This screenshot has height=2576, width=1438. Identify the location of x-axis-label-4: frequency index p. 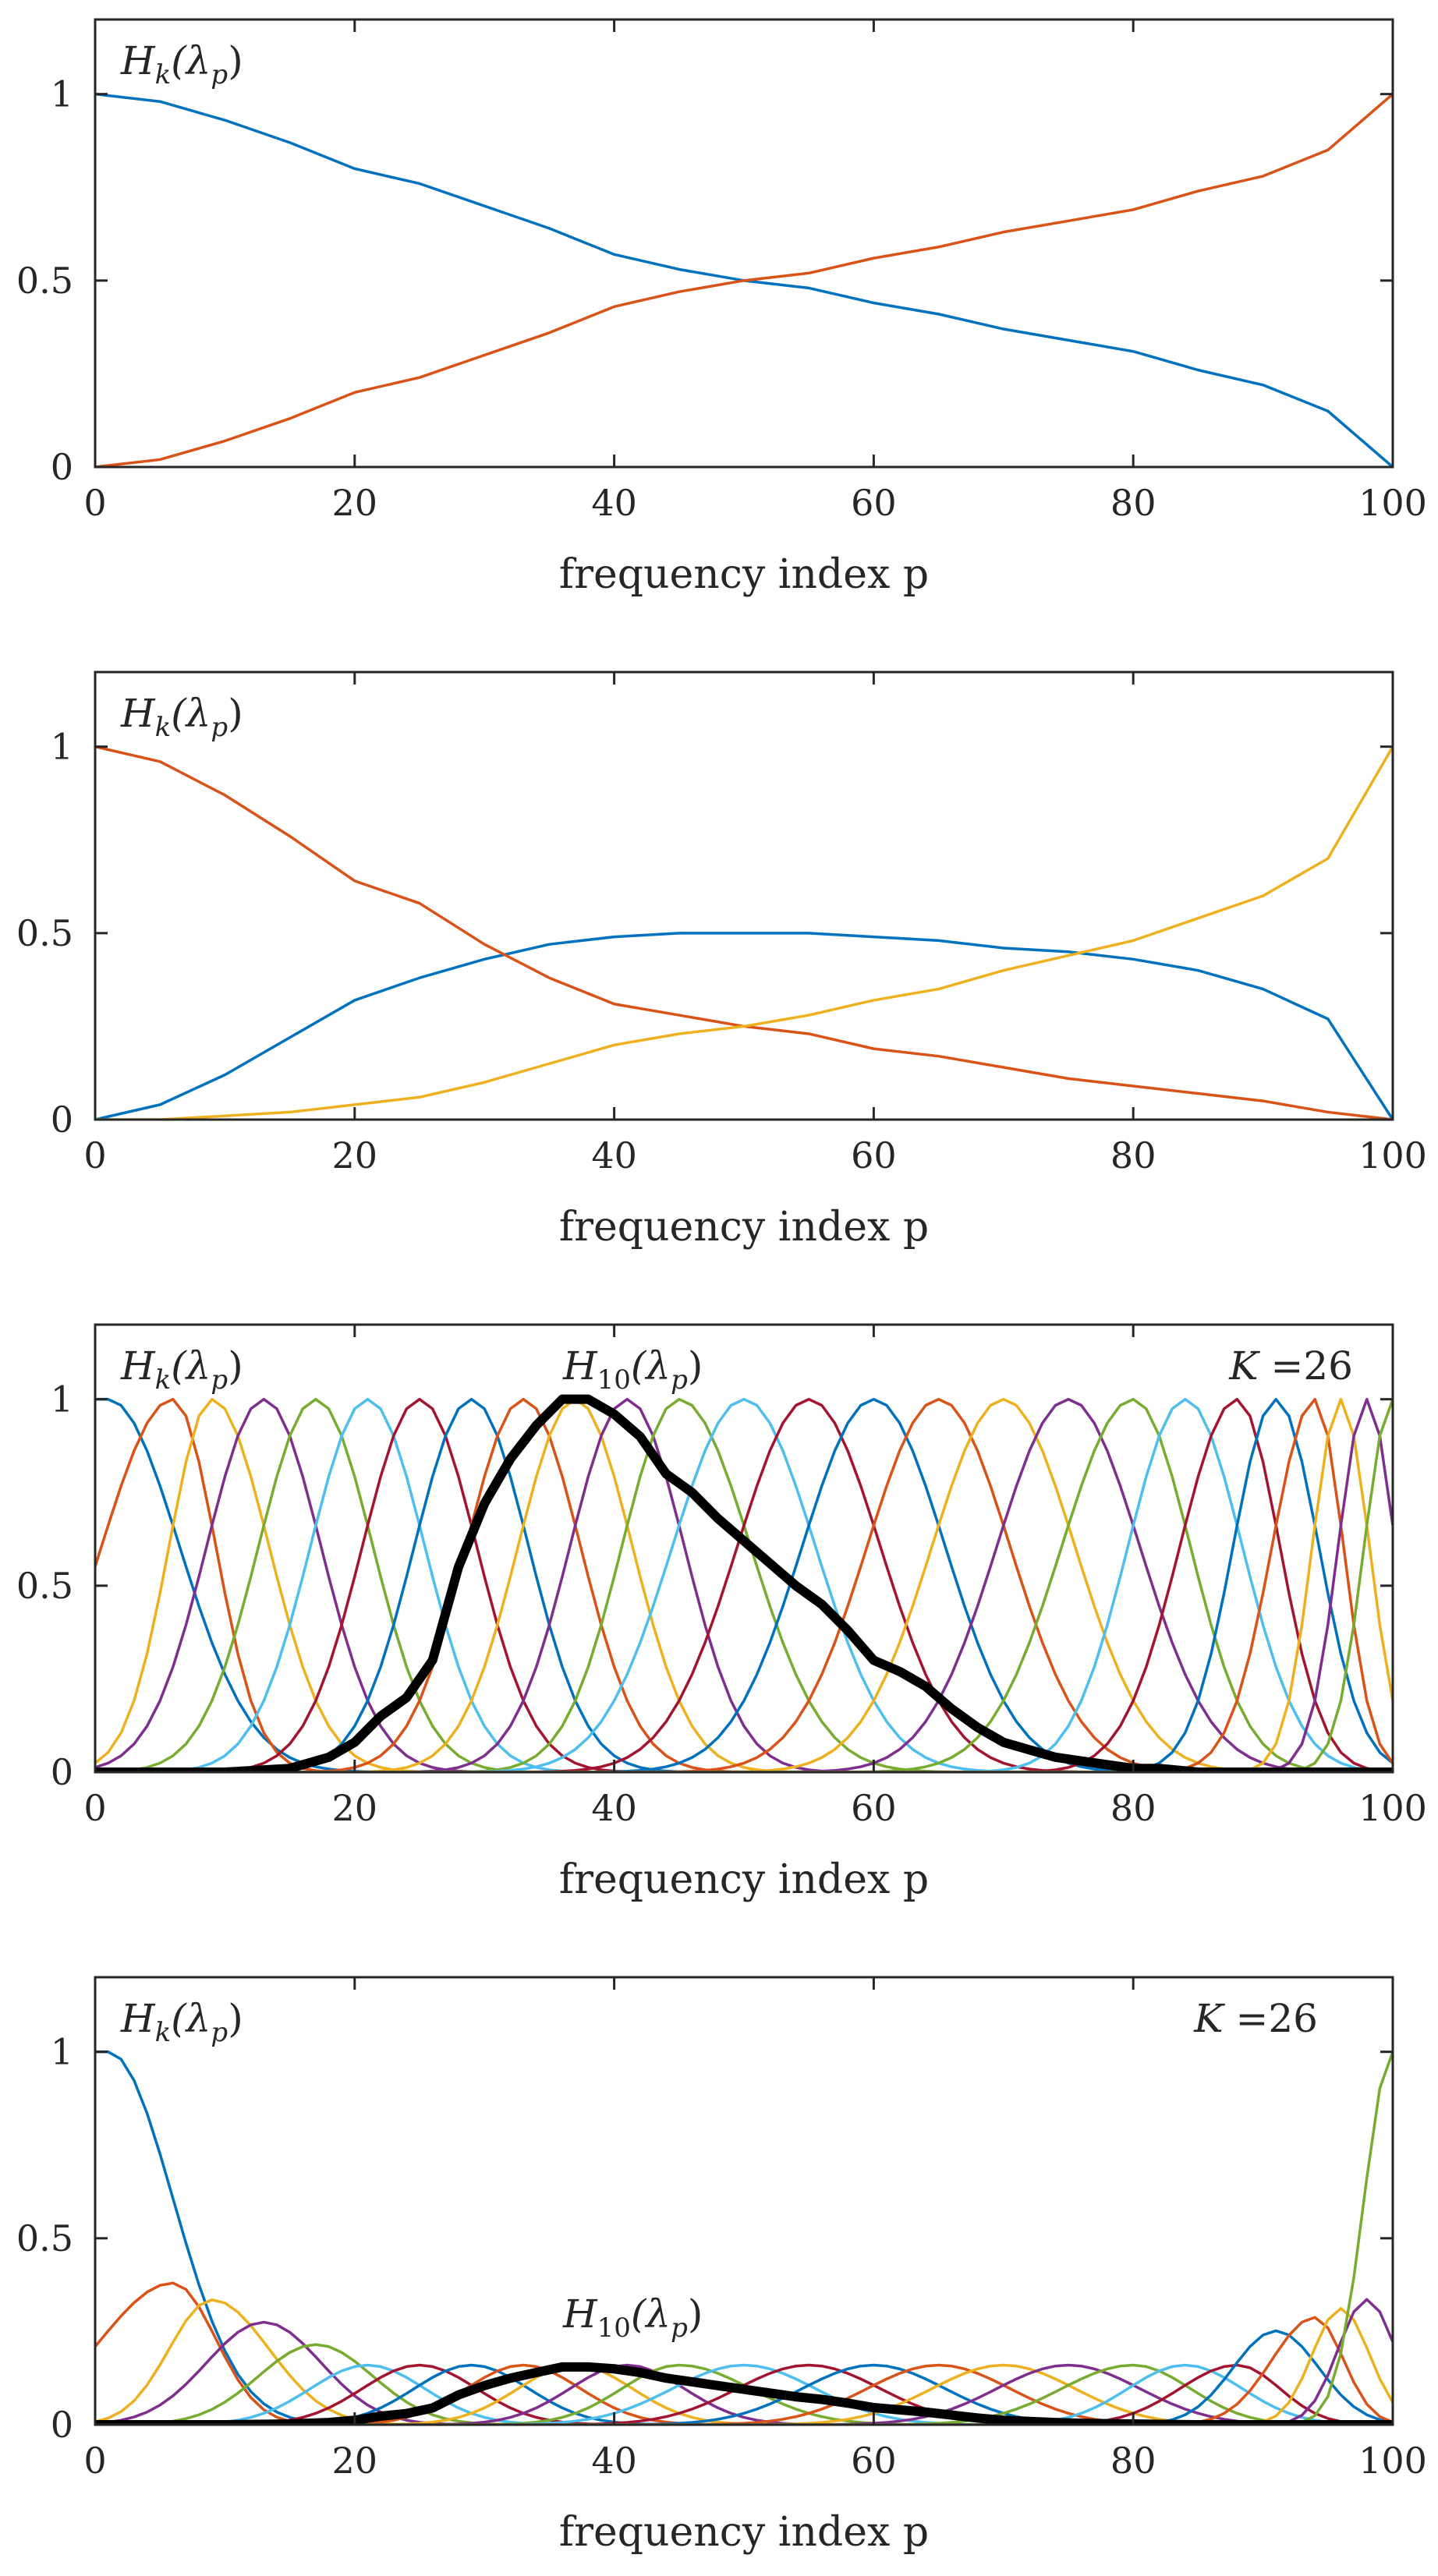
(744, 2532).